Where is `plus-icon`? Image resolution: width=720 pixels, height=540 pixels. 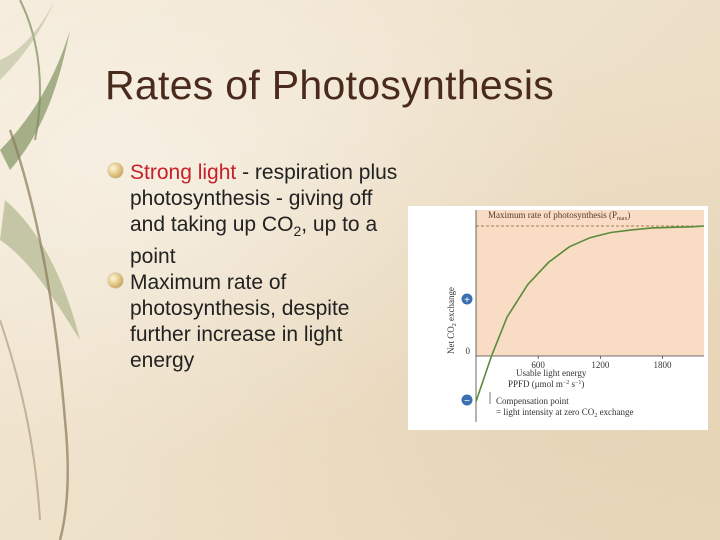
plus-icon is located at coordinates (467, 299).